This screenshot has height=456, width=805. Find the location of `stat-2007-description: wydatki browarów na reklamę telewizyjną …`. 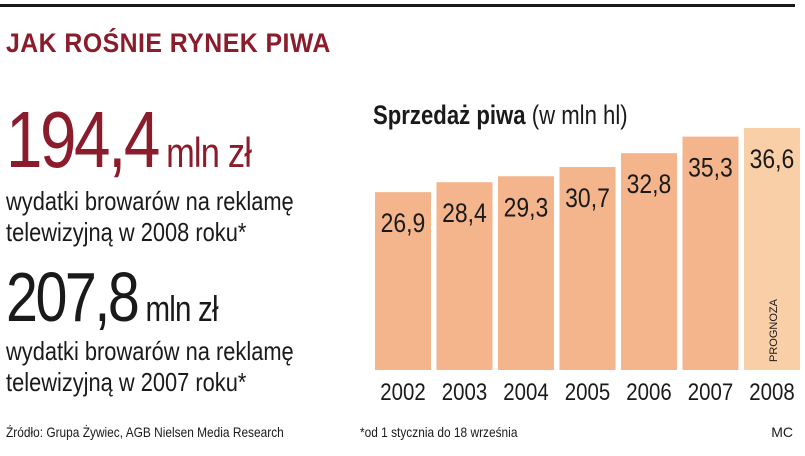

stat-2007-description: wydatki browarów na reklamę telewizyjną … is located at coordinates (150, 366).